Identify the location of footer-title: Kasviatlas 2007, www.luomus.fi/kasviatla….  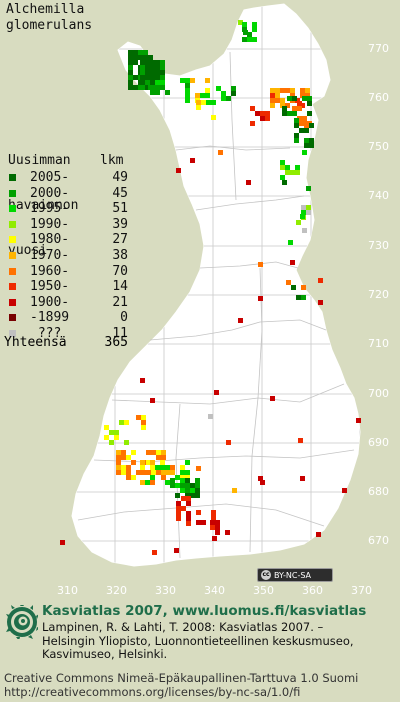
(204, 611).